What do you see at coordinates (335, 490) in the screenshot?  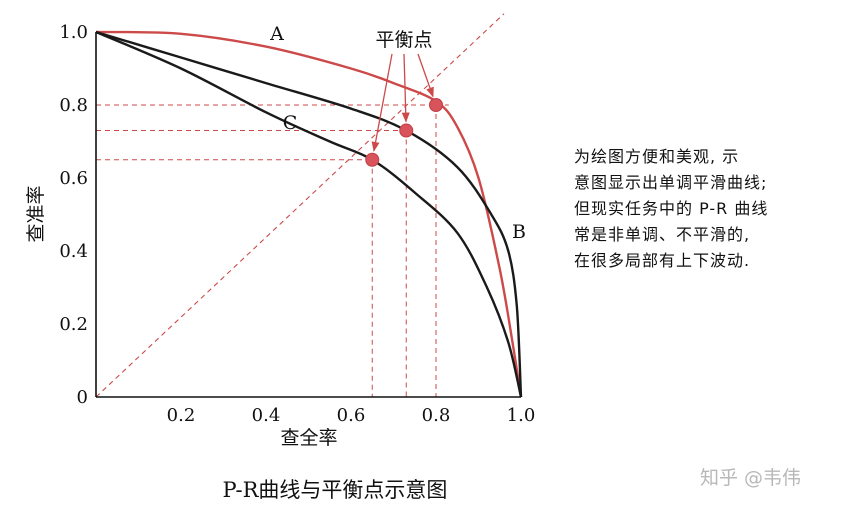 I see `chart-title: P-R曲线与平衡点示意图` at bounding box center [335, 490].